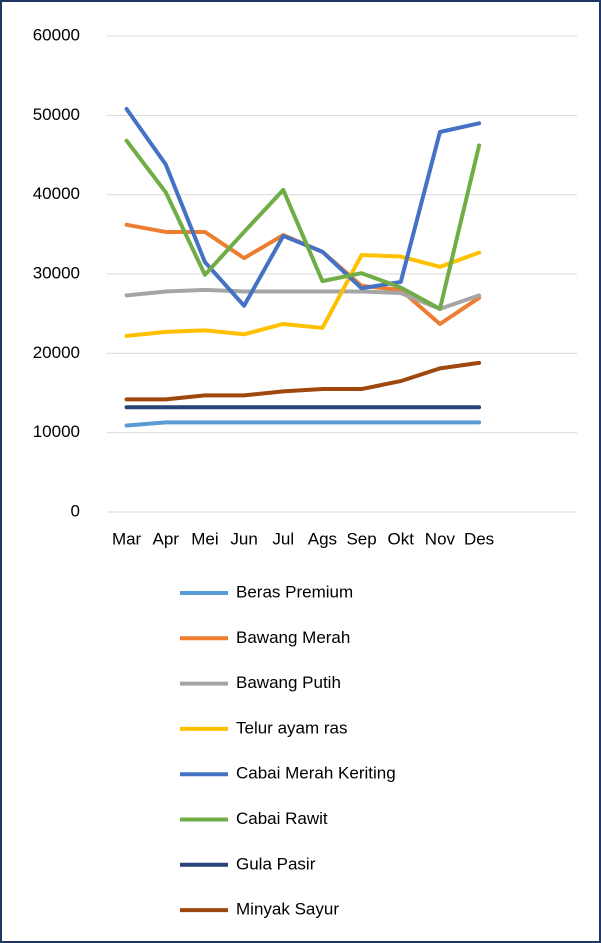 Image resolution: width=601 pixels, height=943 pixels. Describe the element at coordinates (291, 727) in the screenshot. I see `legend-label: Telur ayam ras` at that location.